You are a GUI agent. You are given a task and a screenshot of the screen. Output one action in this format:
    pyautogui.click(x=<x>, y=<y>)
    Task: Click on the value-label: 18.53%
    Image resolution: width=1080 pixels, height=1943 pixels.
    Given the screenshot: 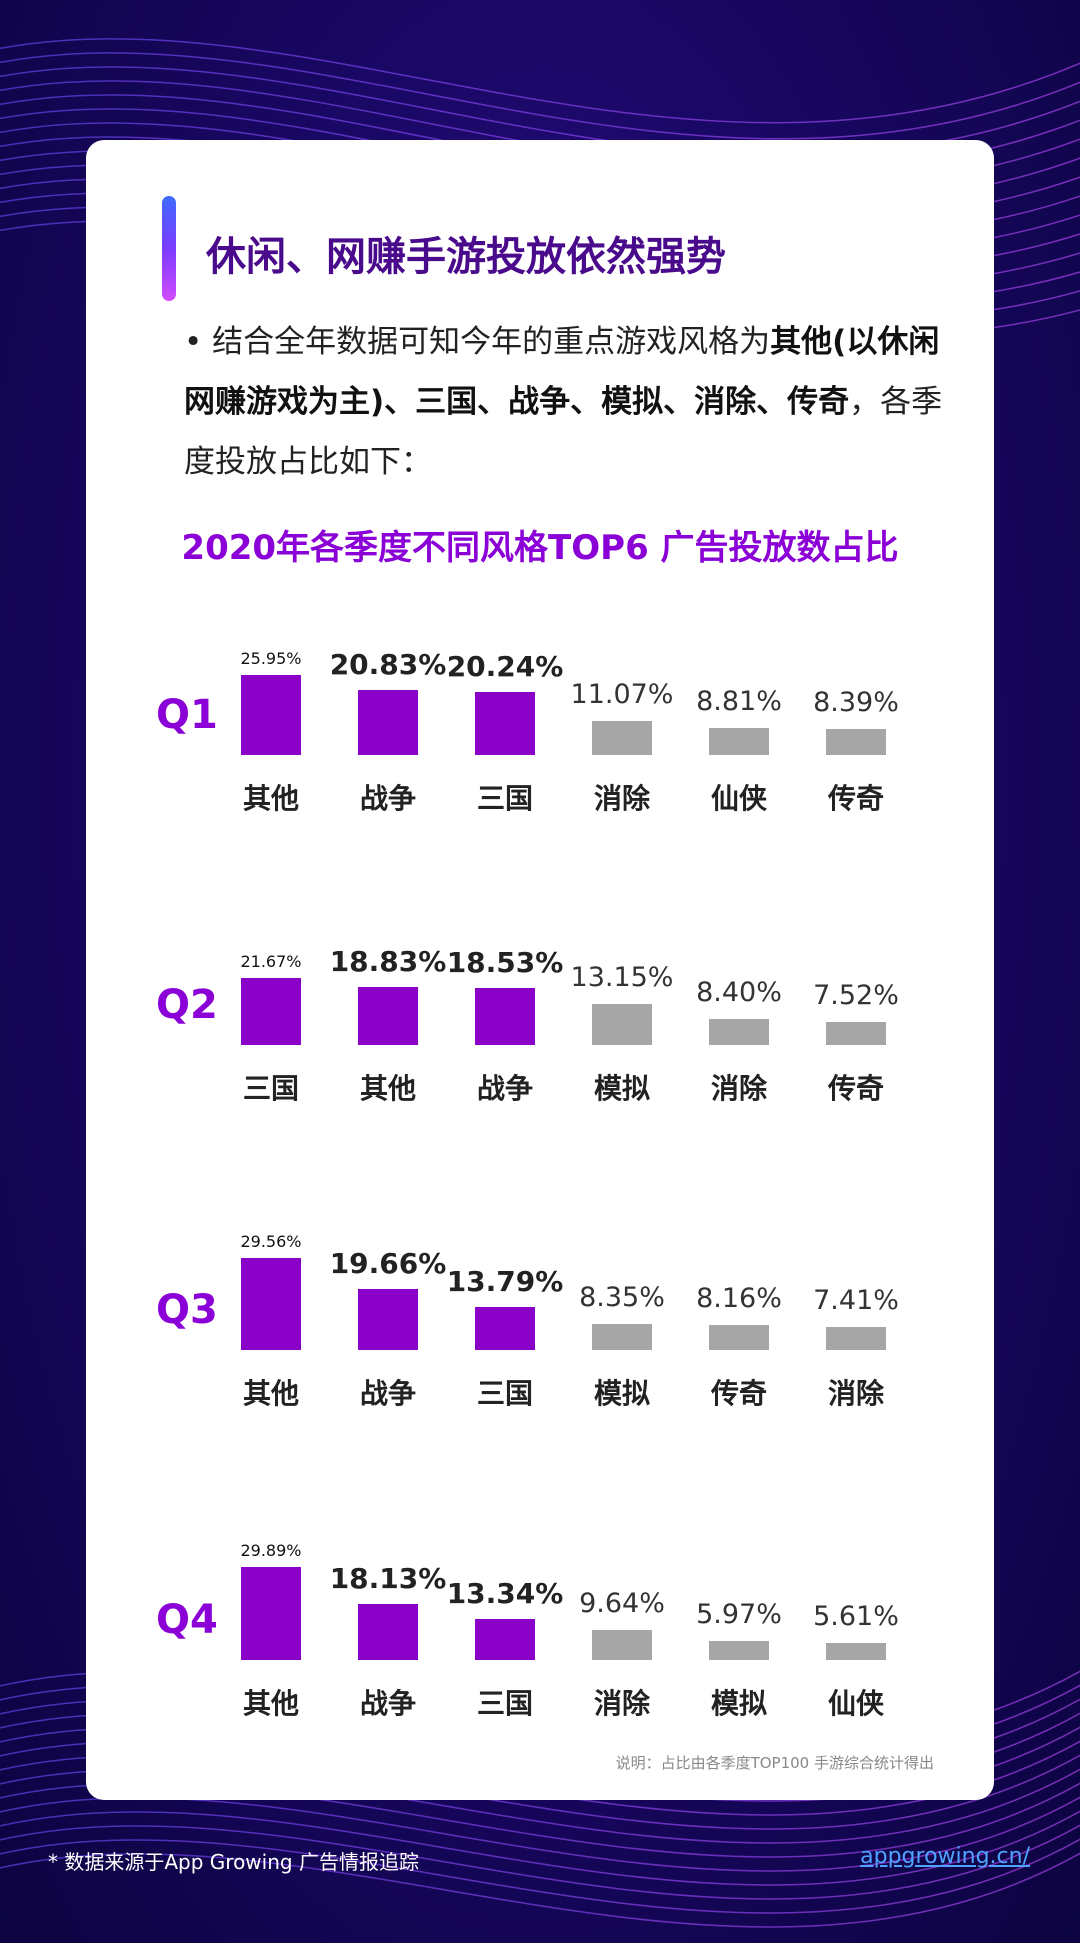 What is the action you would take?
    pyautogui.click(x=505, y=962)
    